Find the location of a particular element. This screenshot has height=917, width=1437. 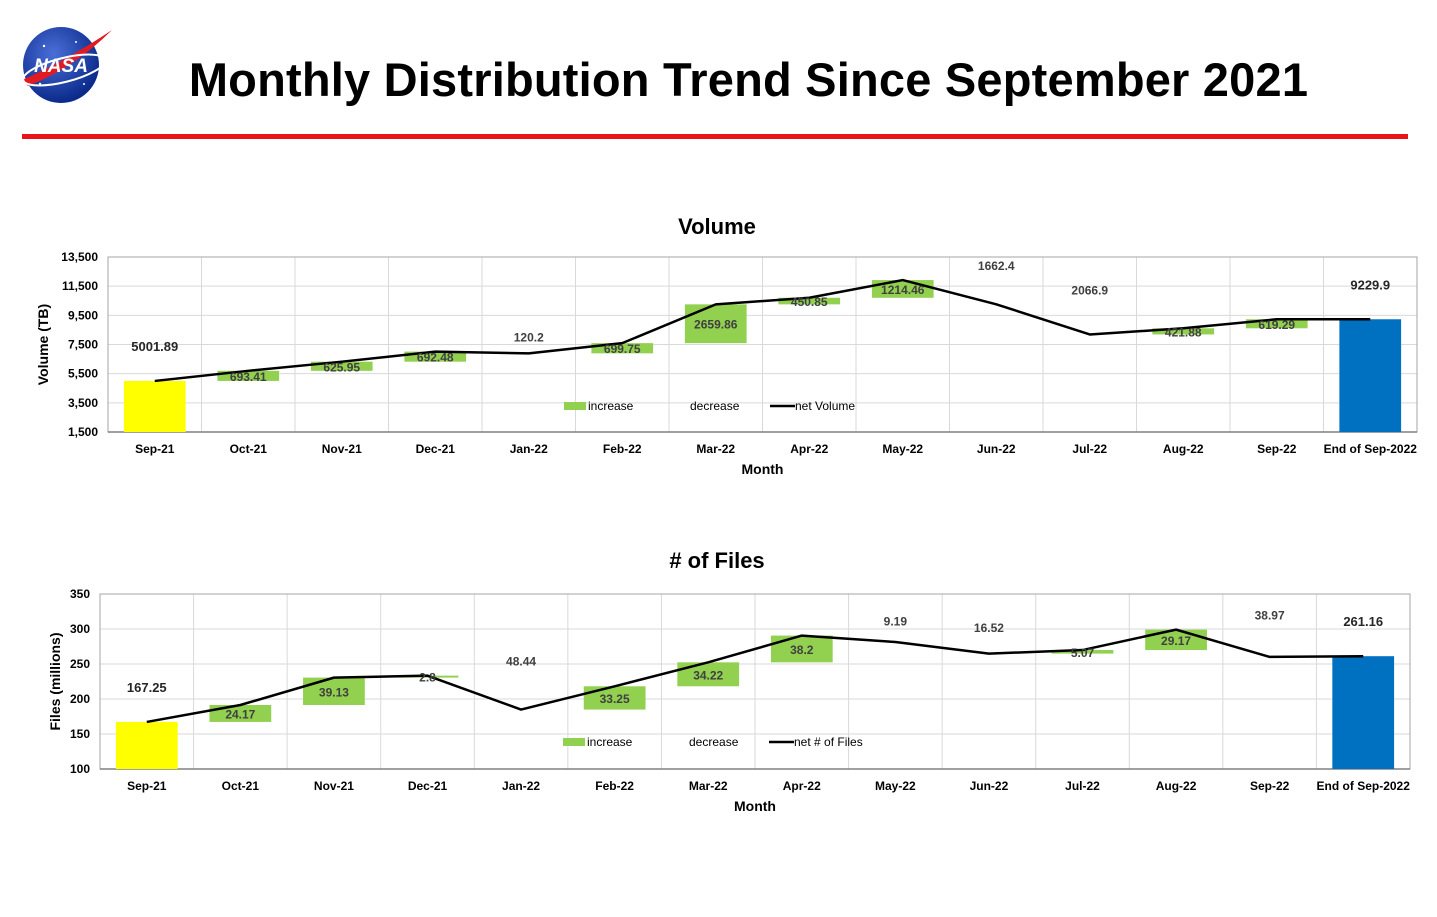

data-label: 9.19 is located at coordinates (896, 622).